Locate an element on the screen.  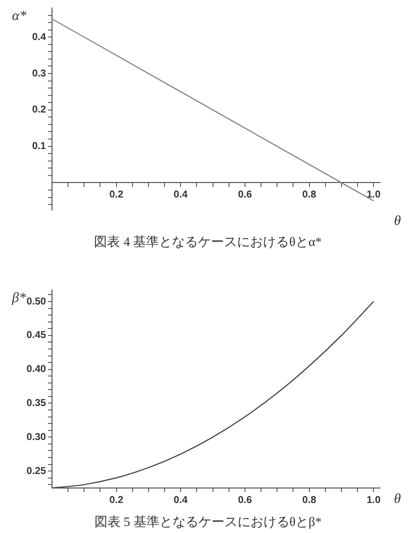
y-tick-label: 0.30 is located at coordinates (36, 437).